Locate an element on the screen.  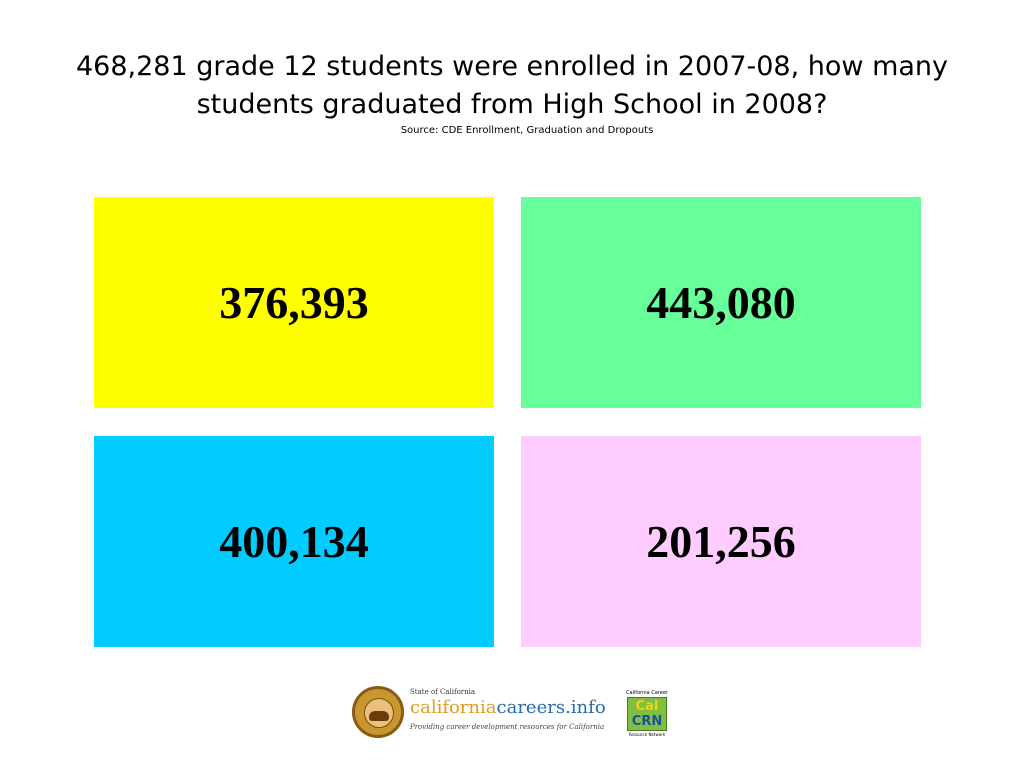
calcrn-bottom-text: Resource Network is located at coordinates (647, 734).